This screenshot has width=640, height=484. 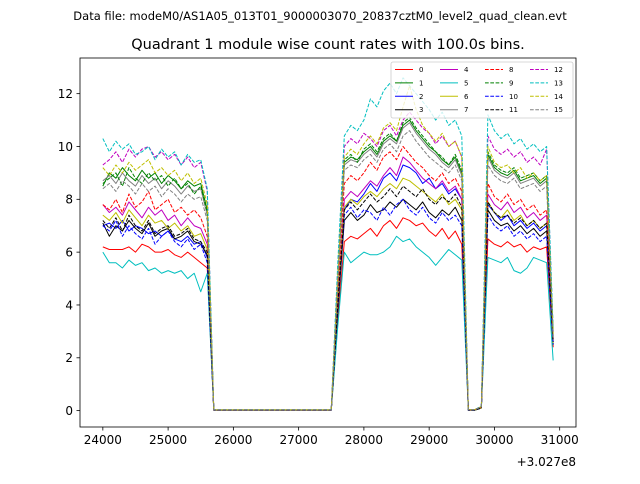 I want to click on y-tick-label: 10, so click(x=65, y=147).